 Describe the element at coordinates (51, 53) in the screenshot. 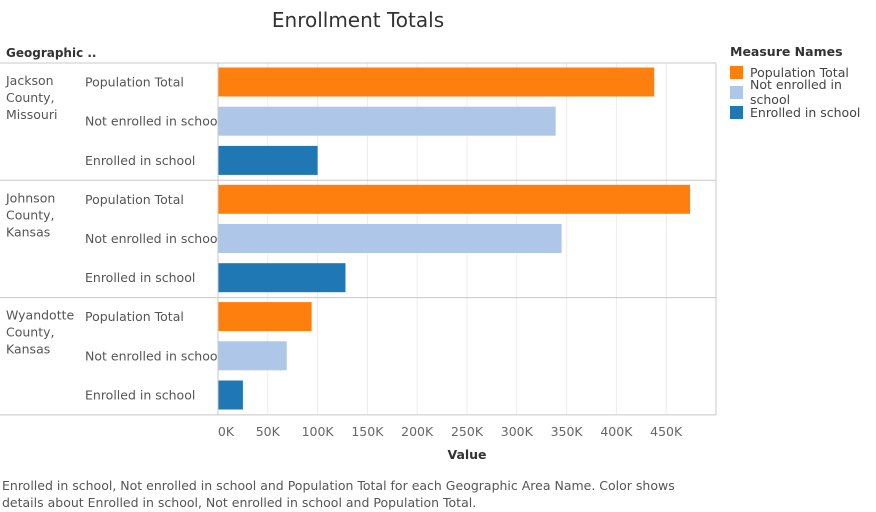

I see `row-header: Geographic ..` at that location.